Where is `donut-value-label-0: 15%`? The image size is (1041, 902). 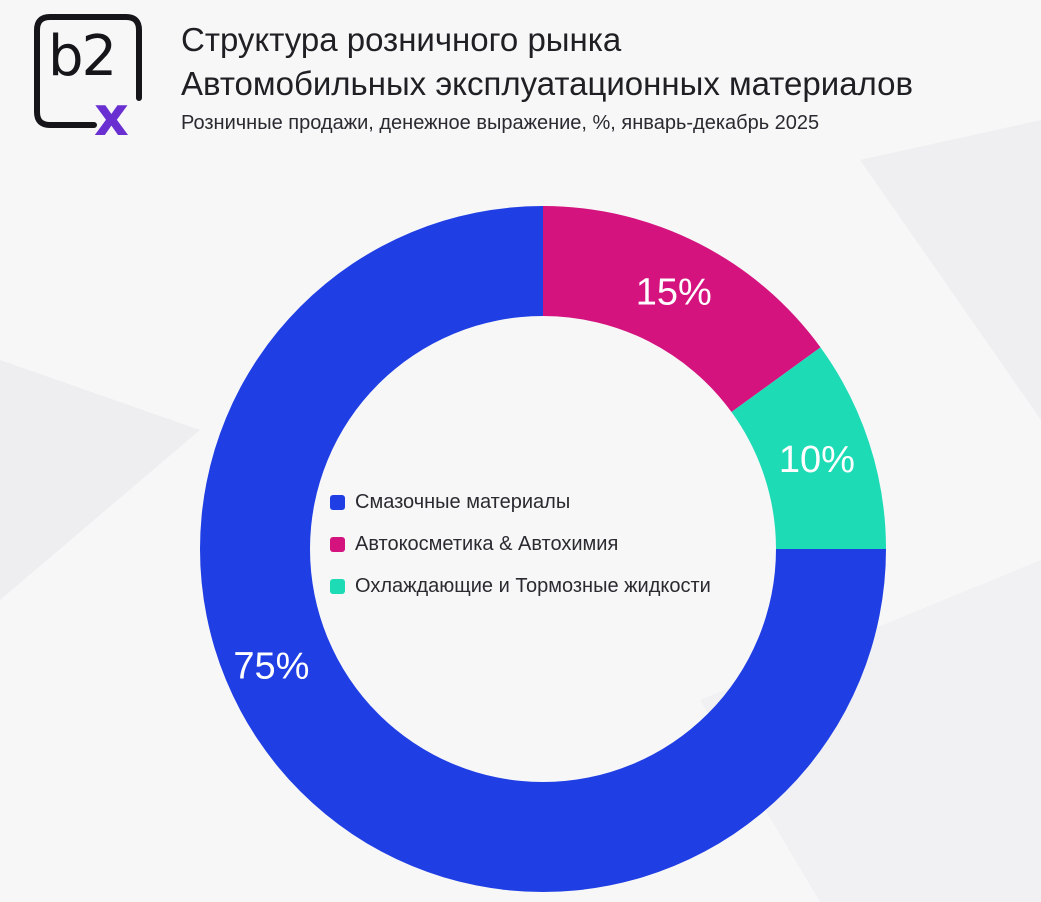
donut-value-label-0: 15% is located at coordinates (674, 292).